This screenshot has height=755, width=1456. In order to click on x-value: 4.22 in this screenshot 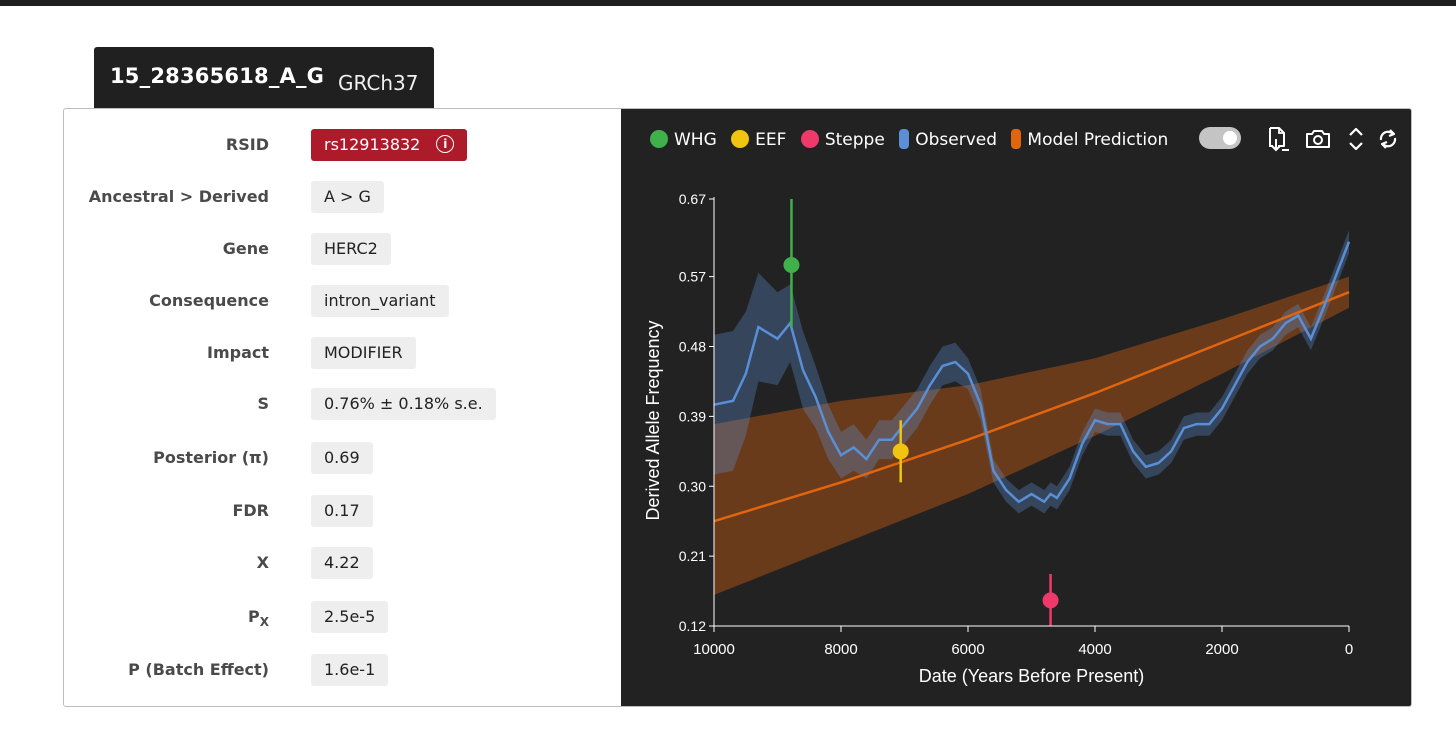, I will do `click(342, 563)`.